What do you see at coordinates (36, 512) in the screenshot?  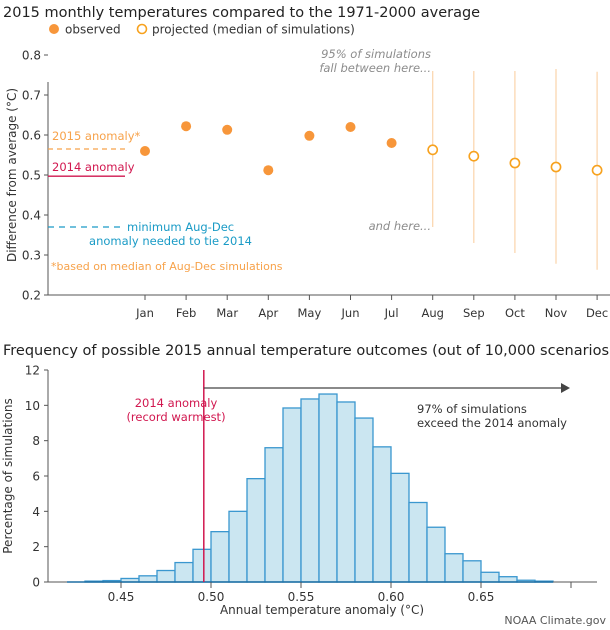 I see `hist-y-tick-label: 4` at bounding box center [36, 512].